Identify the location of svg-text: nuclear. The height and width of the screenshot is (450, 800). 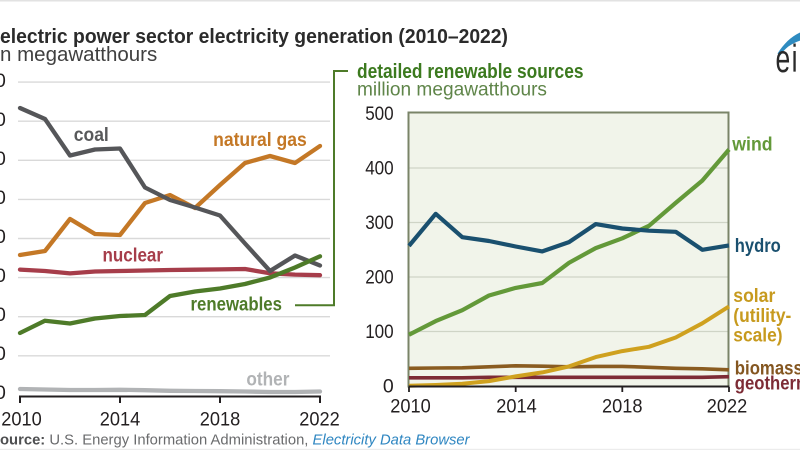
(133, 256).